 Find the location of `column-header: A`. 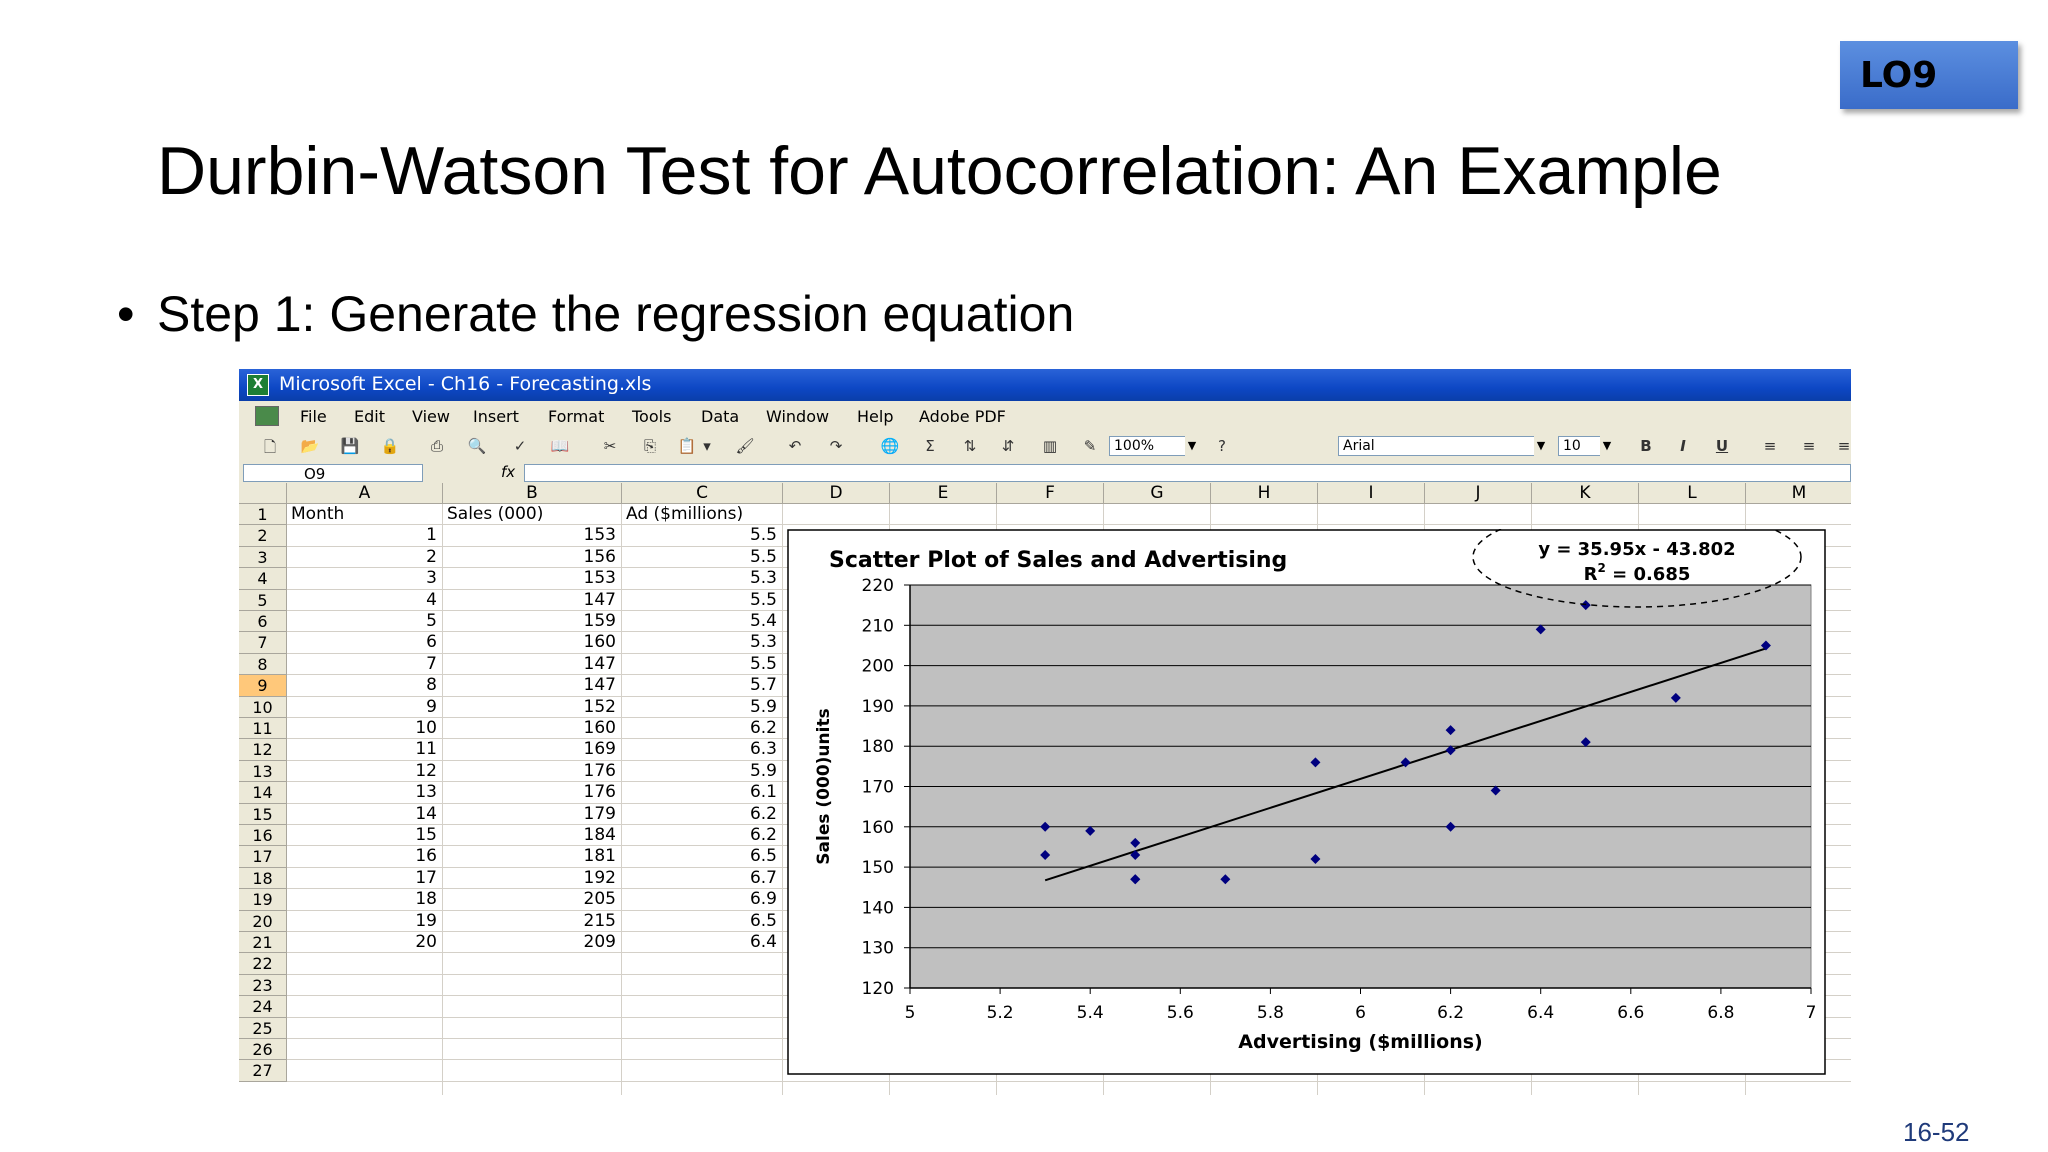

column-header: A is located at coordinates (365, 493).